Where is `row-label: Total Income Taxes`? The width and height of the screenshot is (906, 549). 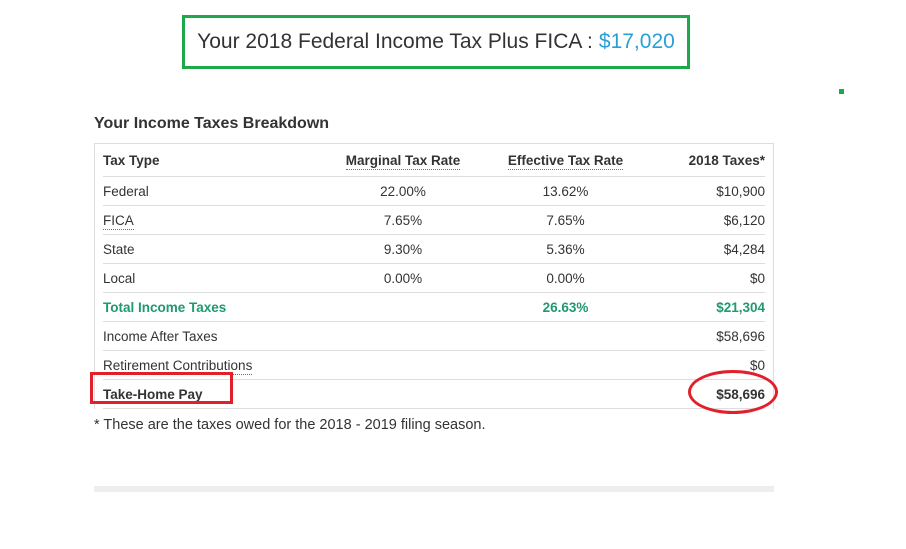
row-label: Total Income Taxes is located at coordinates (165, 307).